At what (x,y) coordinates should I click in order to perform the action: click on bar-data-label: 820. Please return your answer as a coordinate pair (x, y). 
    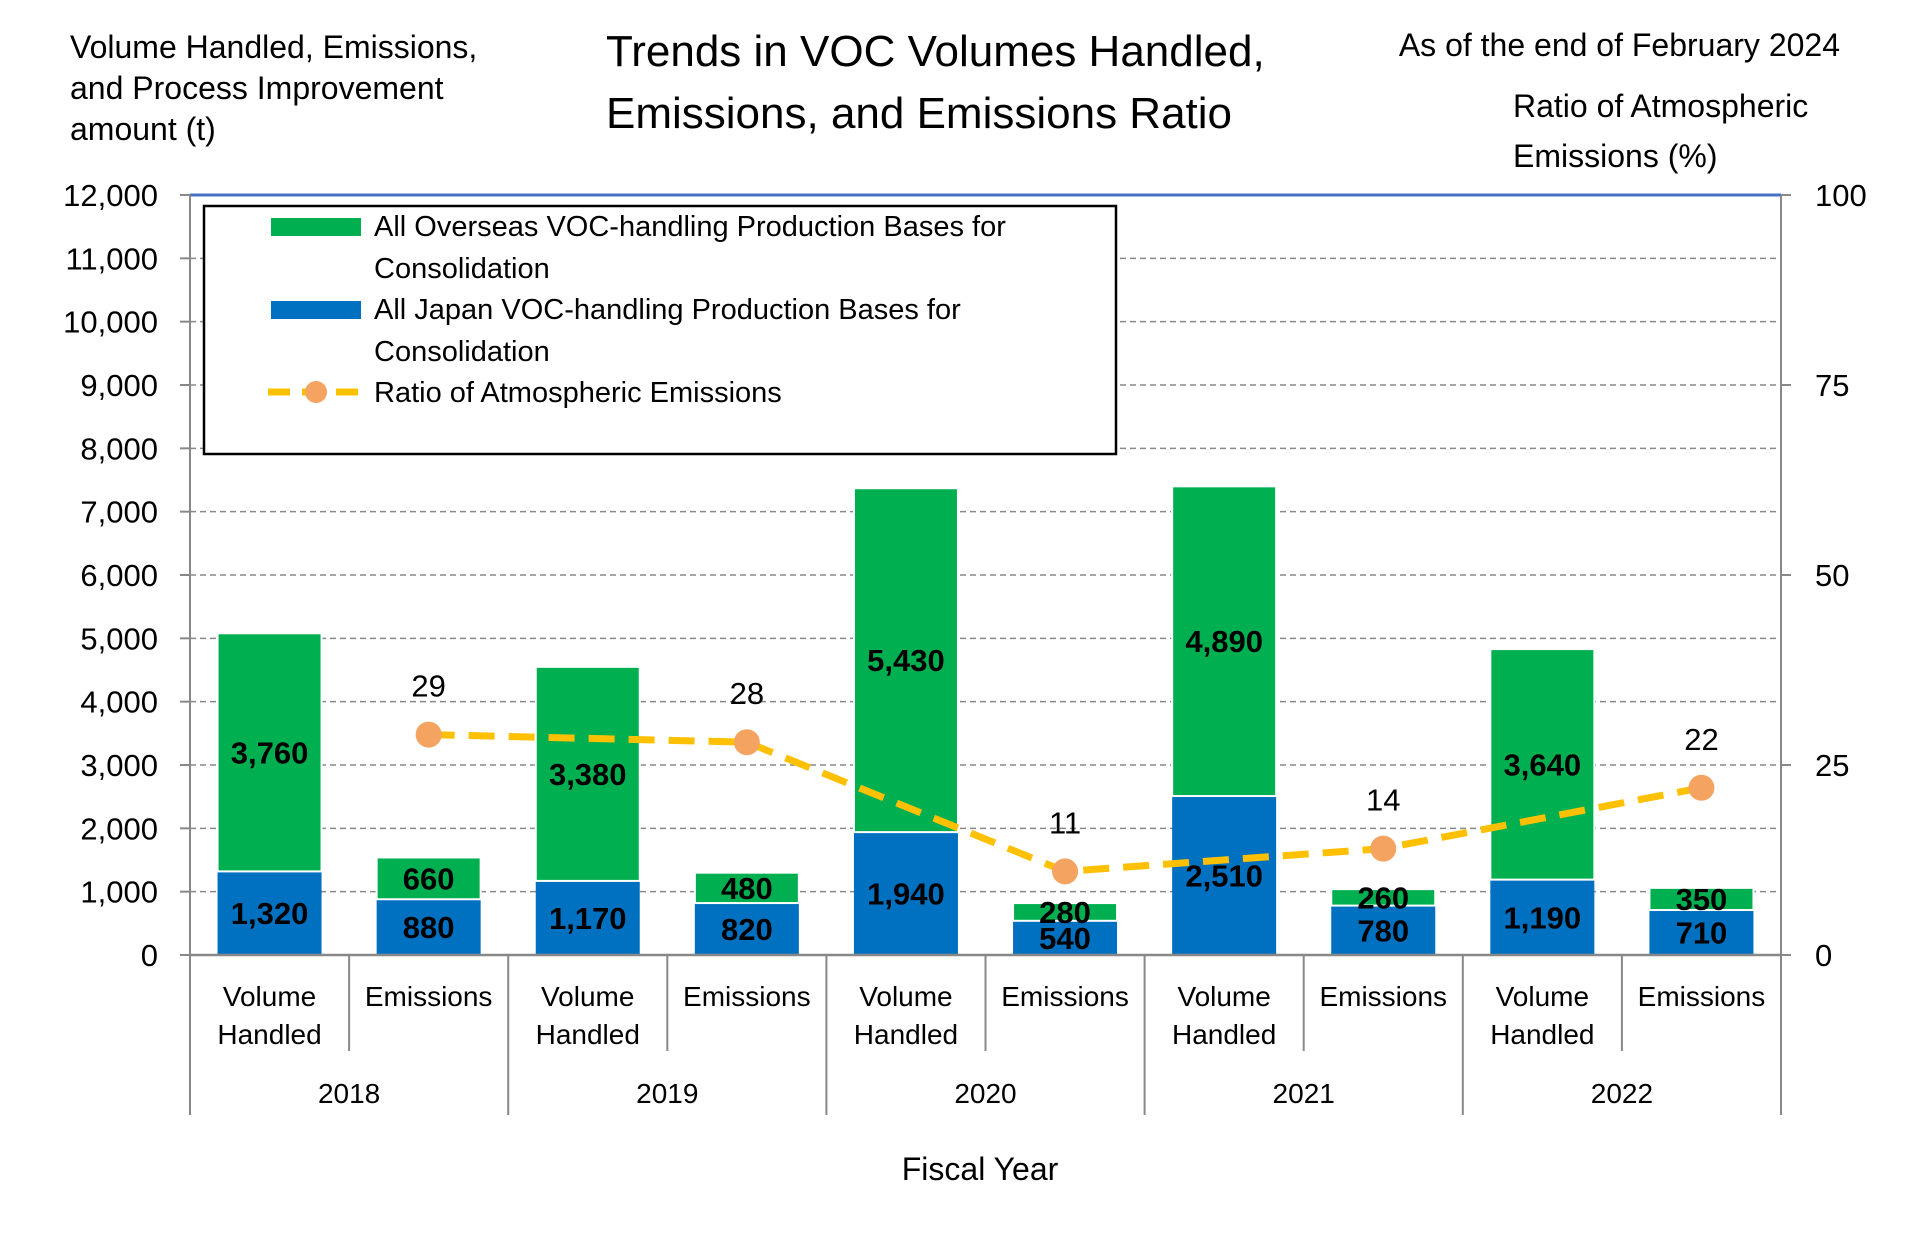
    Looking at the image, I should click on (747, 929).